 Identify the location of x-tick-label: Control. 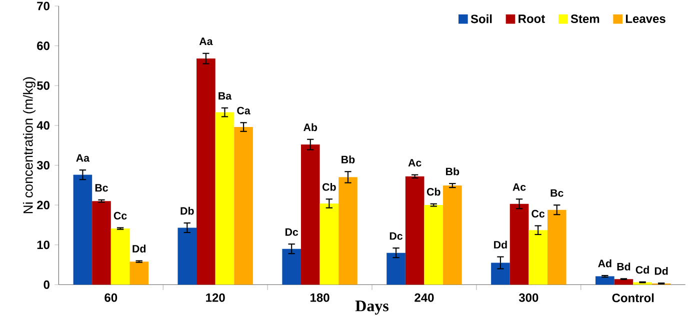
(633, 297).